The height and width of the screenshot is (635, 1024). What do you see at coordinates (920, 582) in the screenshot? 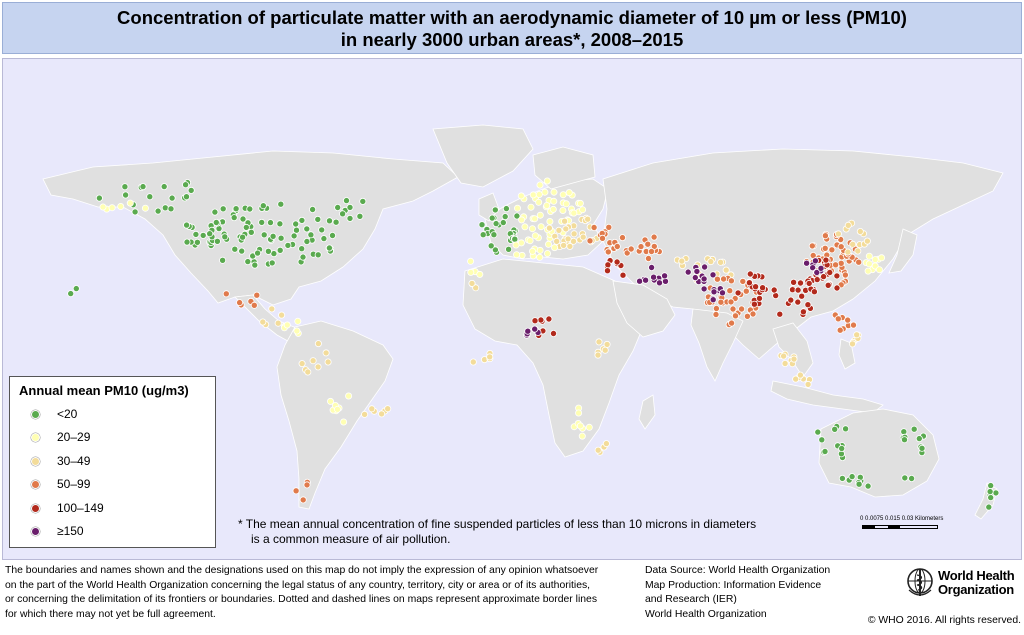
I see `who-emblem-icon` at bounding box center [920, 582].